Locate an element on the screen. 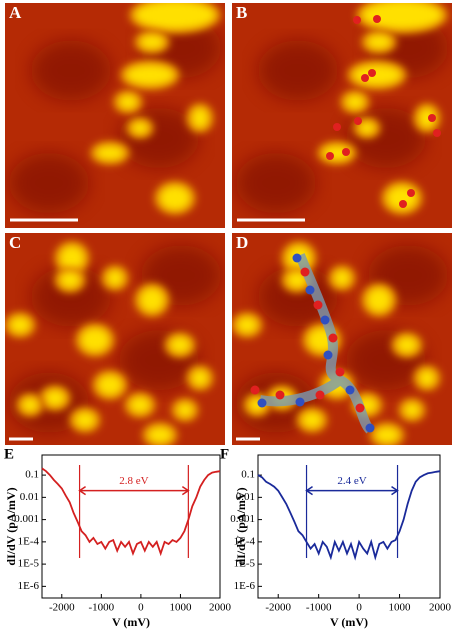 The height and width of the screenshot is (631, 457). gap-label: 2.8 eV is located at coordinates (133, 481).